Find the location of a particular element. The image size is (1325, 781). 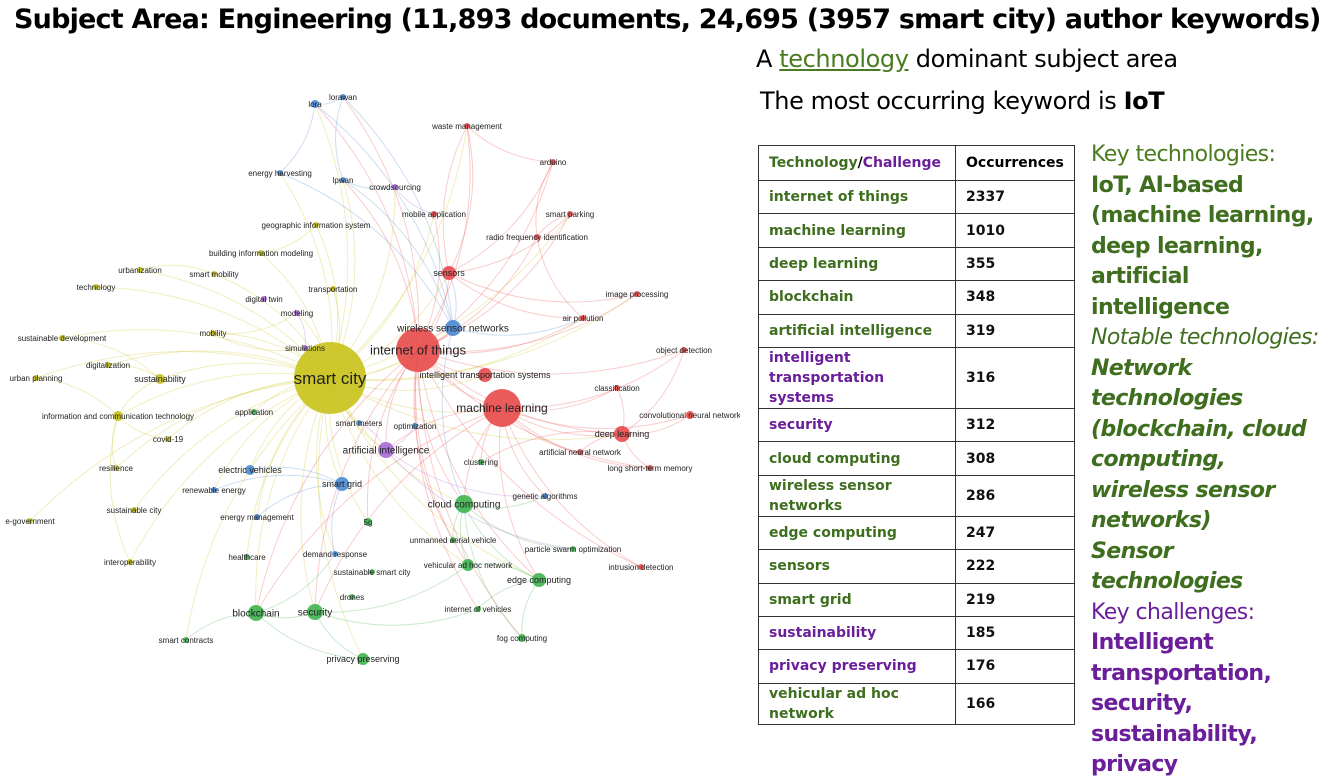

table-row: intelligent transportation systems 316 is located at coordinates (916, 377).